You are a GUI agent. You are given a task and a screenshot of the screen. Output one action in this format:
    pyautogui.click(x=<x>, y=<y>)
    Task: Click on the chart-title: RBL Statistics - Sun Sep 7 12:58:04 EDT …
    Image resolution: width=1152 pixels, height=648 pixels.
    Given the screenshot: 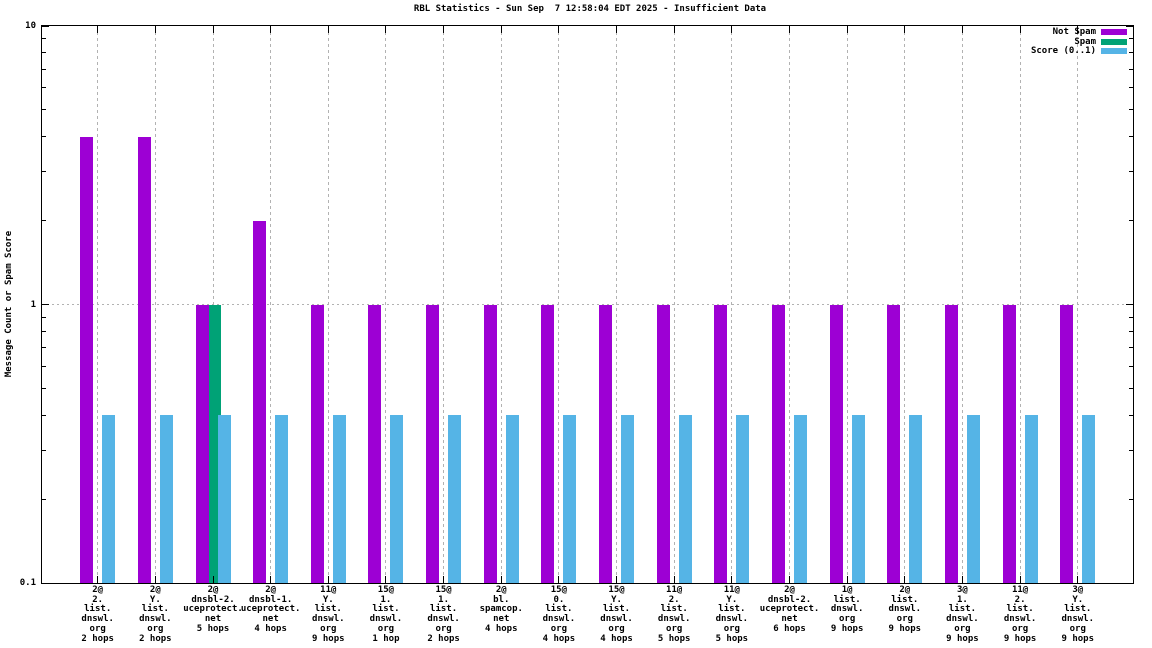 What is the action you would take?
    pyautogui.click(x=590, y=9)
    